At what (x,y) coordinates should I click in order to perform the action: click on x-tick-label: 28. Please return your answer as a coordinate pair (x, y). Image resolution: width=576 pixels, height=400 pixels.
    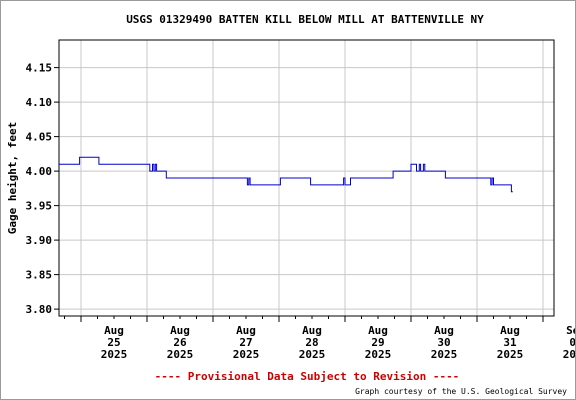
    Looking at the image, I should click on (311, 342).